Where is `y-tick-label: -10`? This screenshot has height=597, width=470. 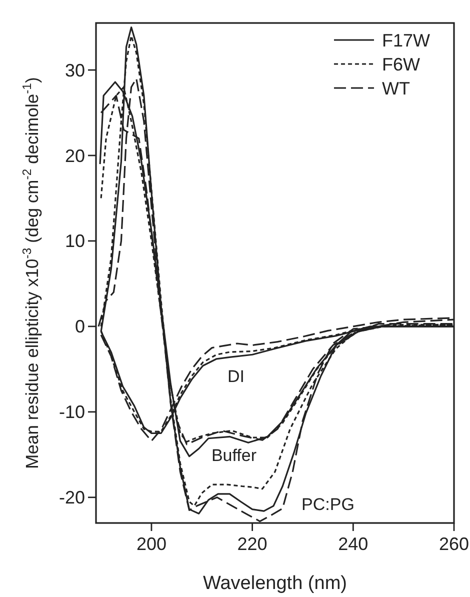 y-tick-label: -10 is located at coordinates (71, 412).